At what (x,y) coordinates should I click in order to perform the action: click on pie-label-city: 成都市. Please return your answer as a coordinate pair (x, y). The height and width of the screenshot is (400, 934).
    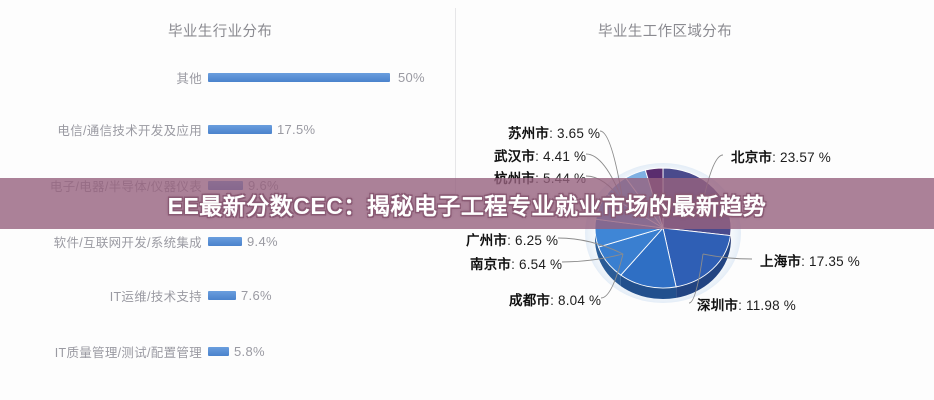
    Looking at the image, I should click on (530, 300).